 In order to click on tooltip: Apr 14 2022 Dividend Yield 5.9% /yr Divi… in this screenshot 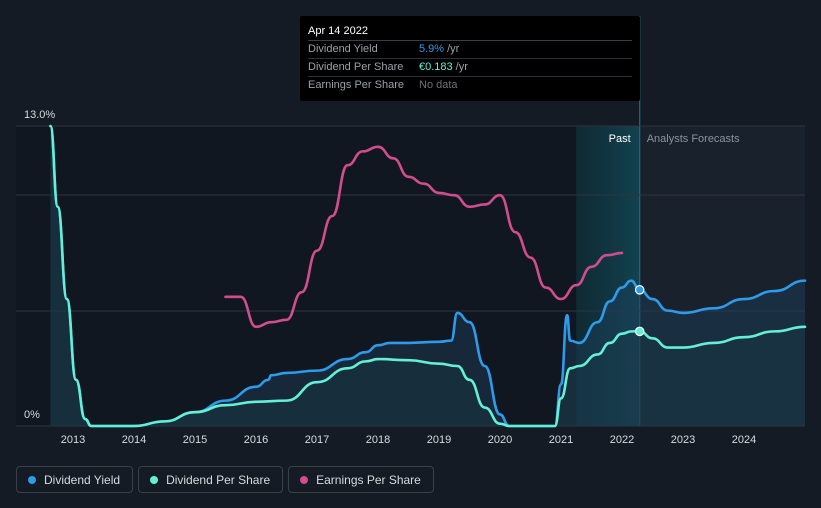, I will do `click(470, 58)`.